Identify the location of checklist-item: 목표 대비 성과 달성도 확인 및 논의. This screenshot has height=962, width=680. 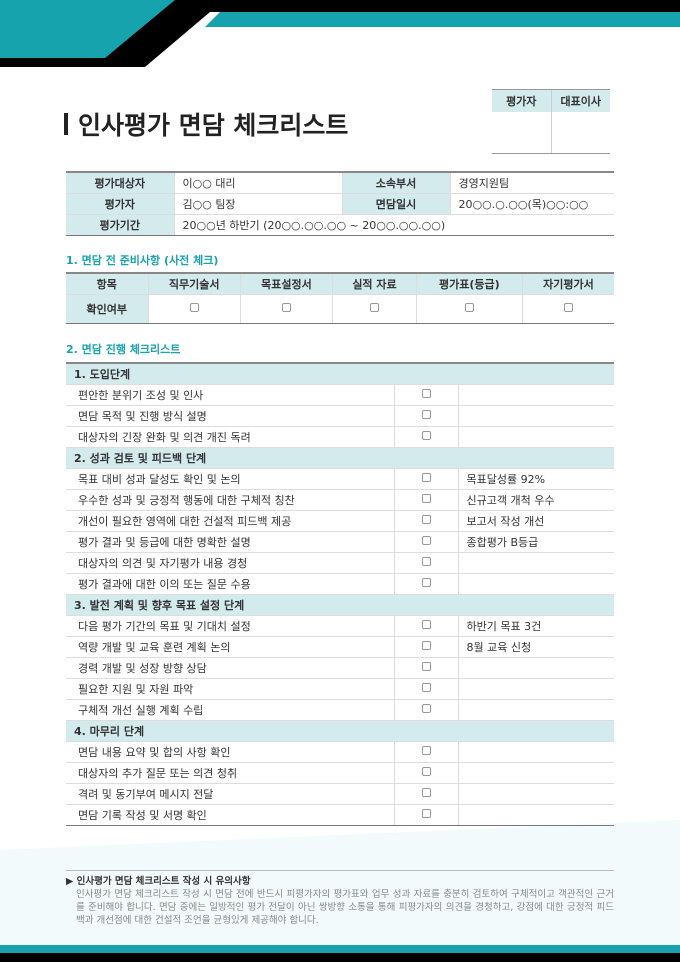
(230, 479).